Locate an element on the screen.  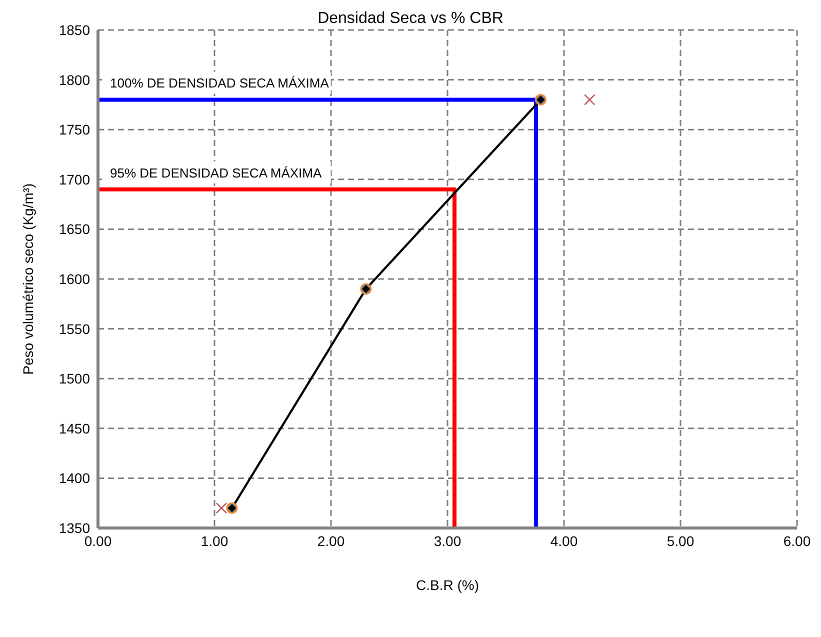
y-tick-label: 1850 is located at coordinates (74, 30).